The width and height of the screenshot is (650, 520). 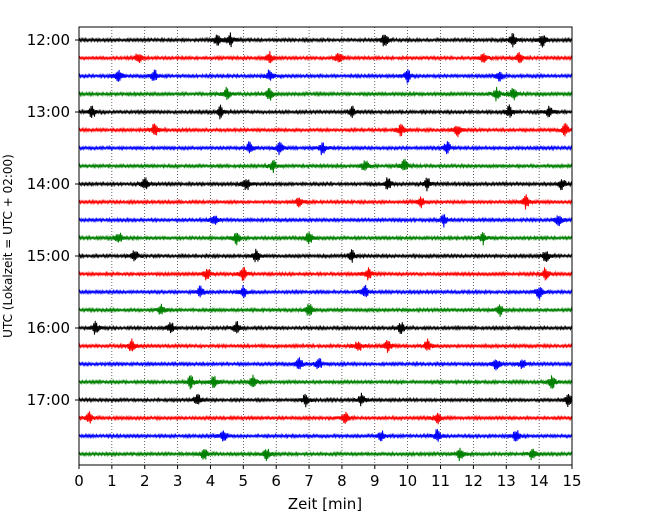 I want to click on y-axis-ticks: 12:00 13:00 14:00 15:00 16:00 17:00, so click(x=53, y=220).